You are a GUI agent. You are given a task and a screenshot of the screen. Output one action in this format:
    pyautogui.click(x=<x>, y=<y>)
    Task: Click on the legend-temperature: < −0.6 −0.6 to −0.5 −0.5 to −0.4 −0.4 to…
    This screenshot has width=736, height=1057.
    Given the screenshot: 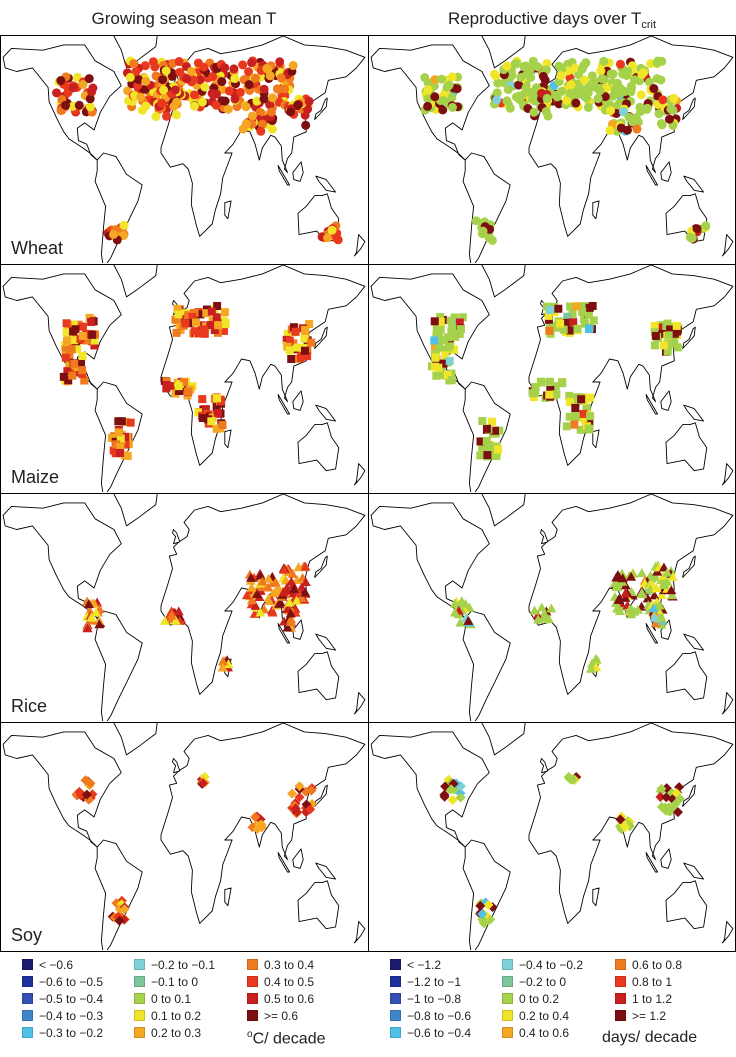 What is the action you would take?
    pyautogui.click(x=184, y=1007)
    